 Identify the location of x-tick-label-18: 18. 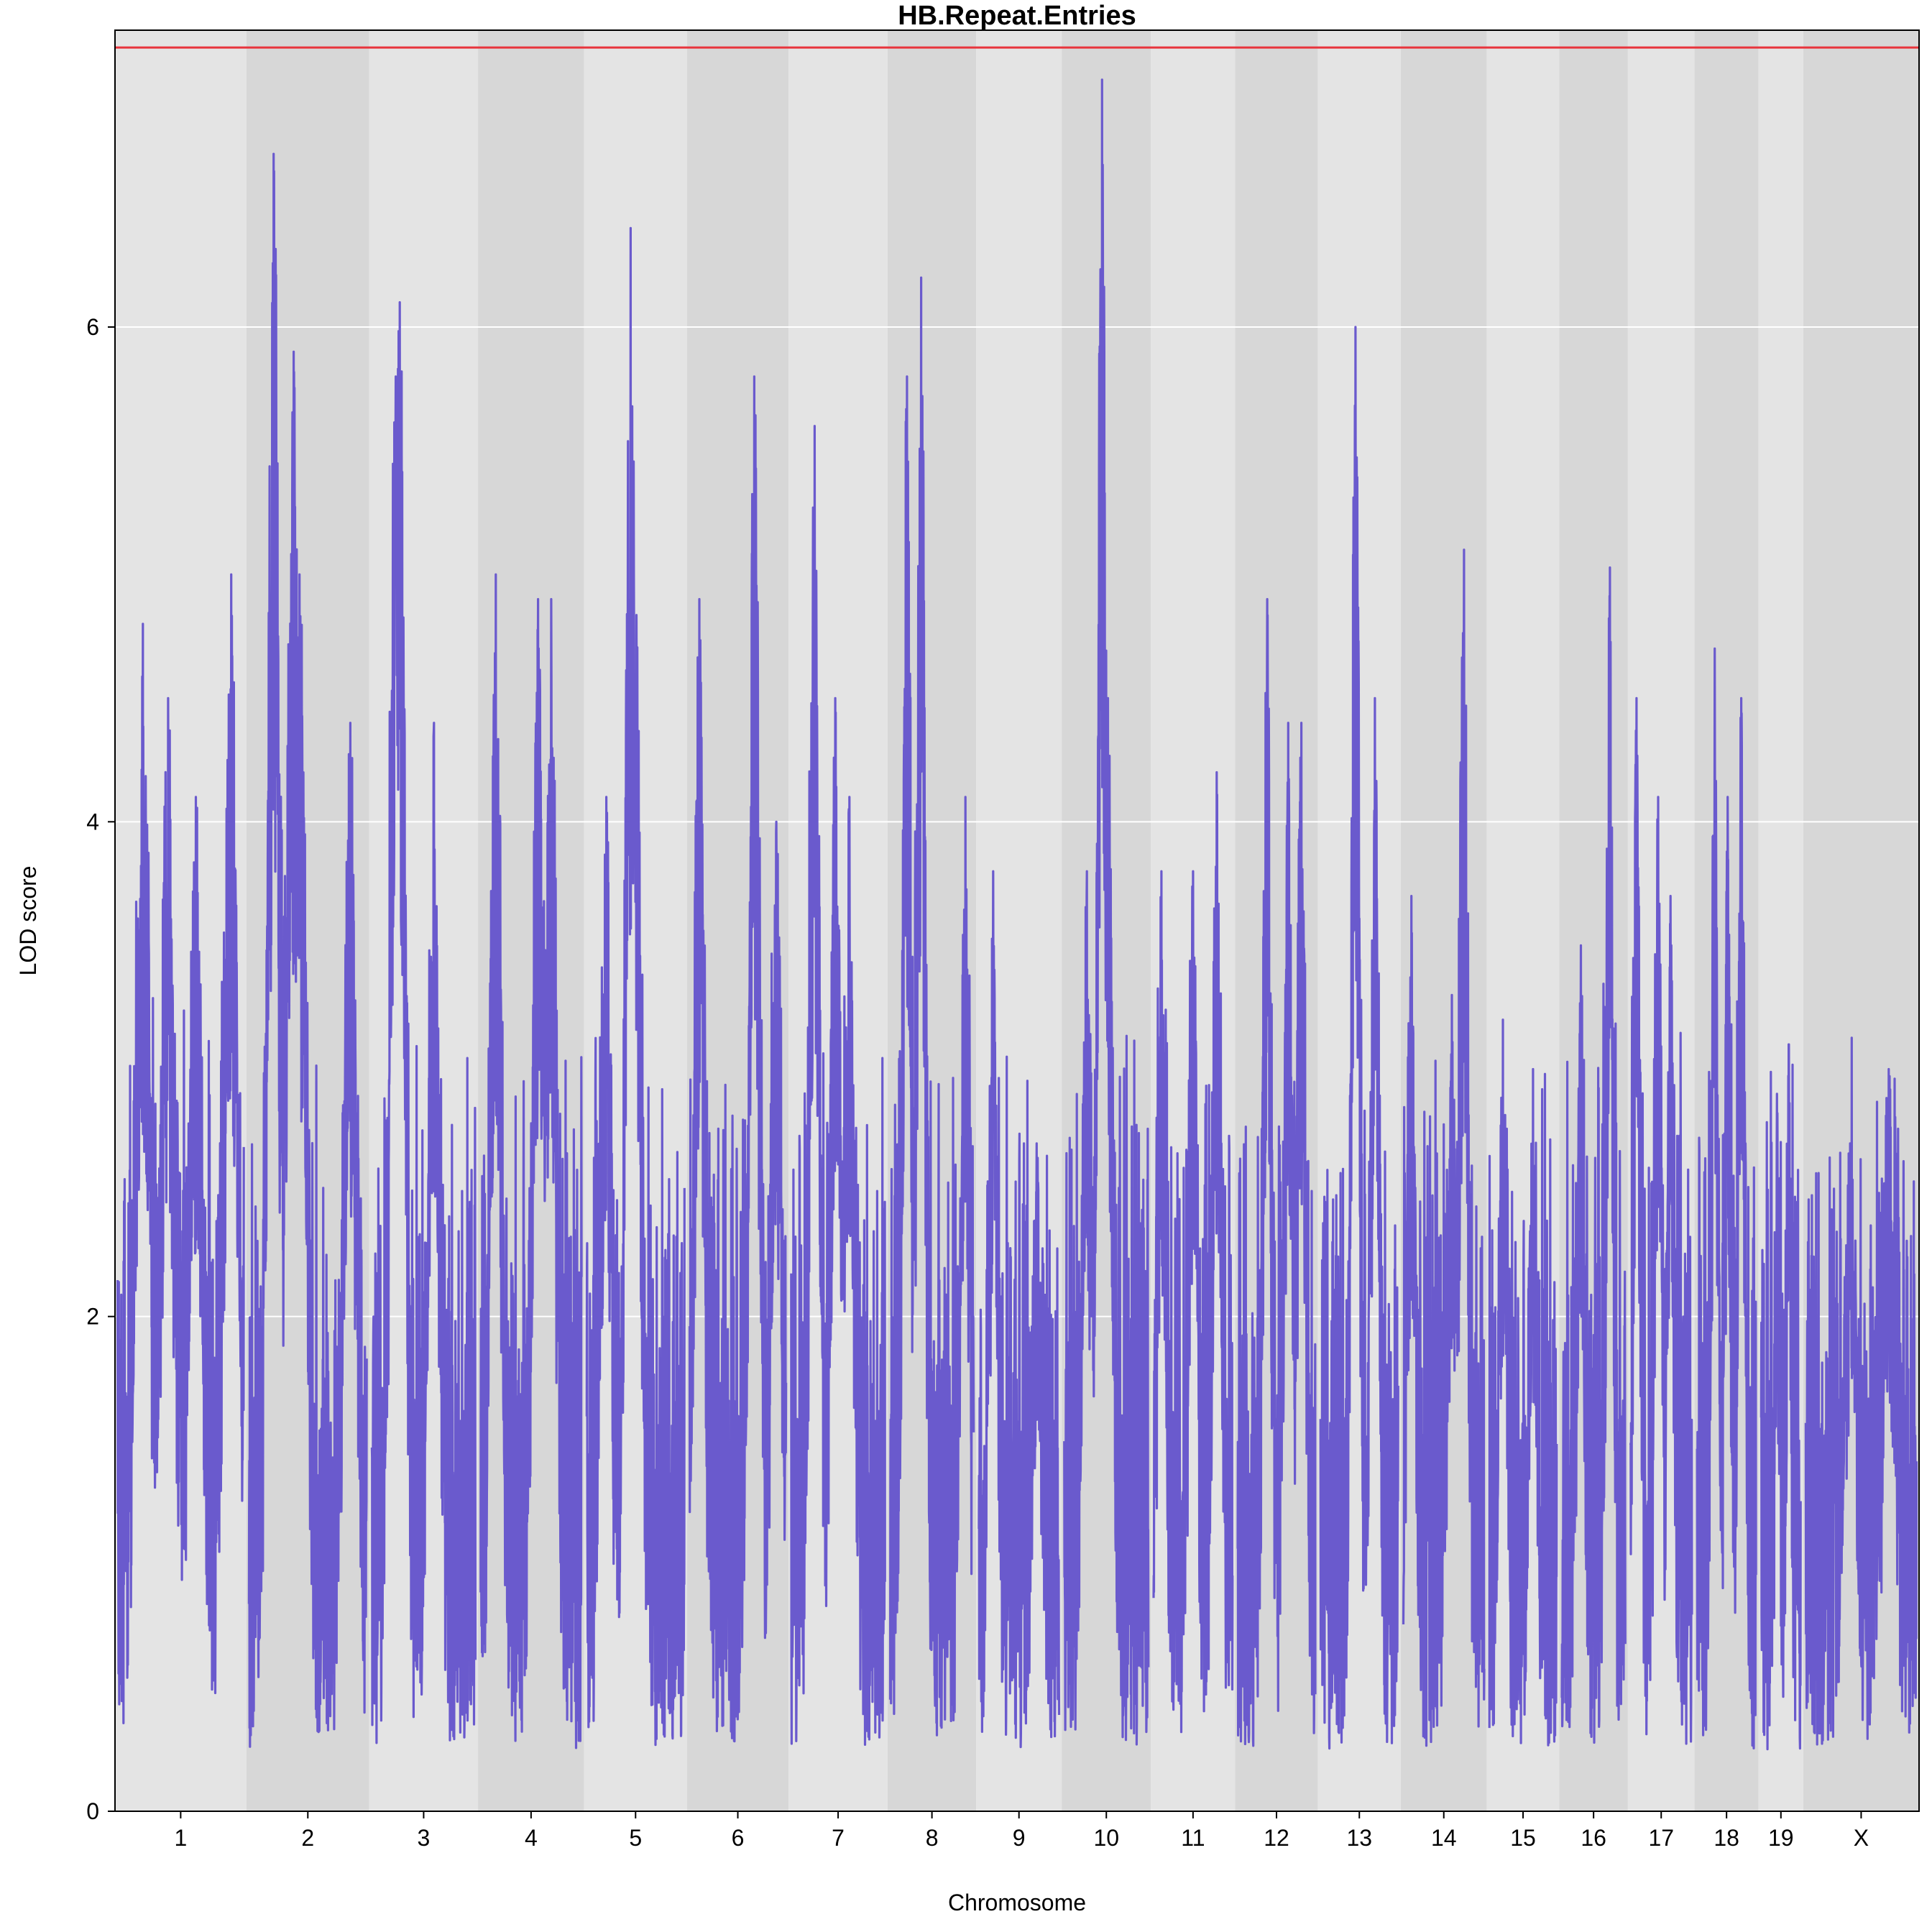
(1726, 1838).